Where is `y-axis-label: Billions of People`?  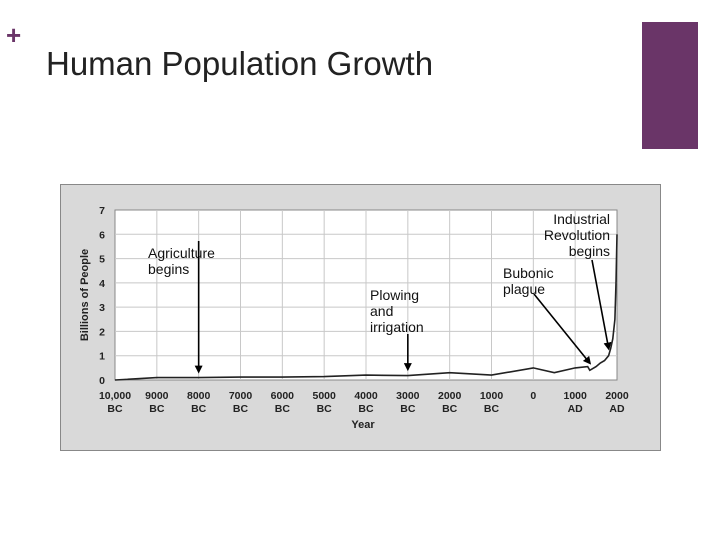
y-axis-label: Billions of People is located at coordinates (85, 295).